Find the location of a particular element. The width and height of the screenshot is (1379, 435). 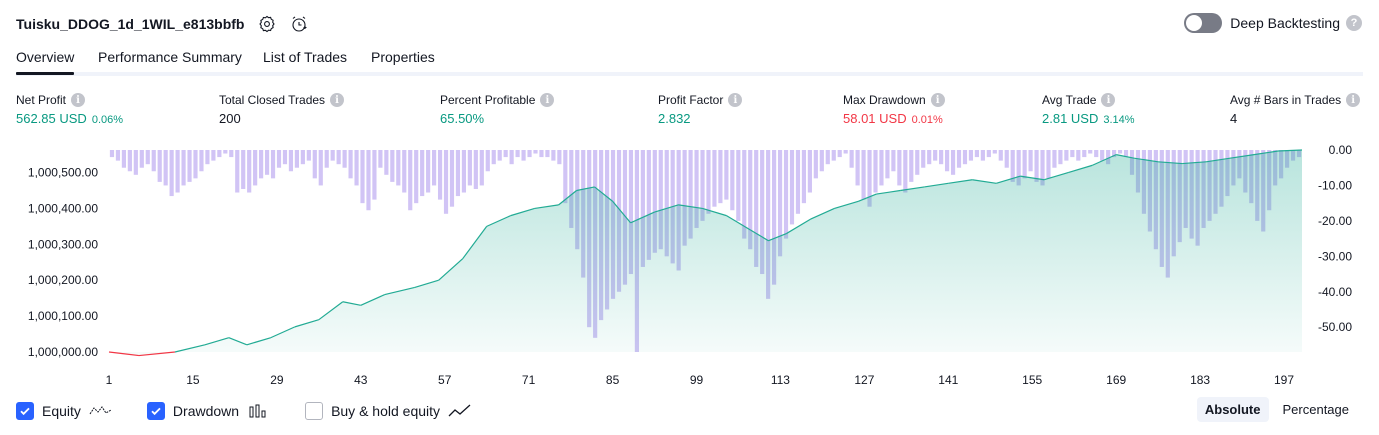

x-tick-label: 71 is located at coordinates (529, 380).